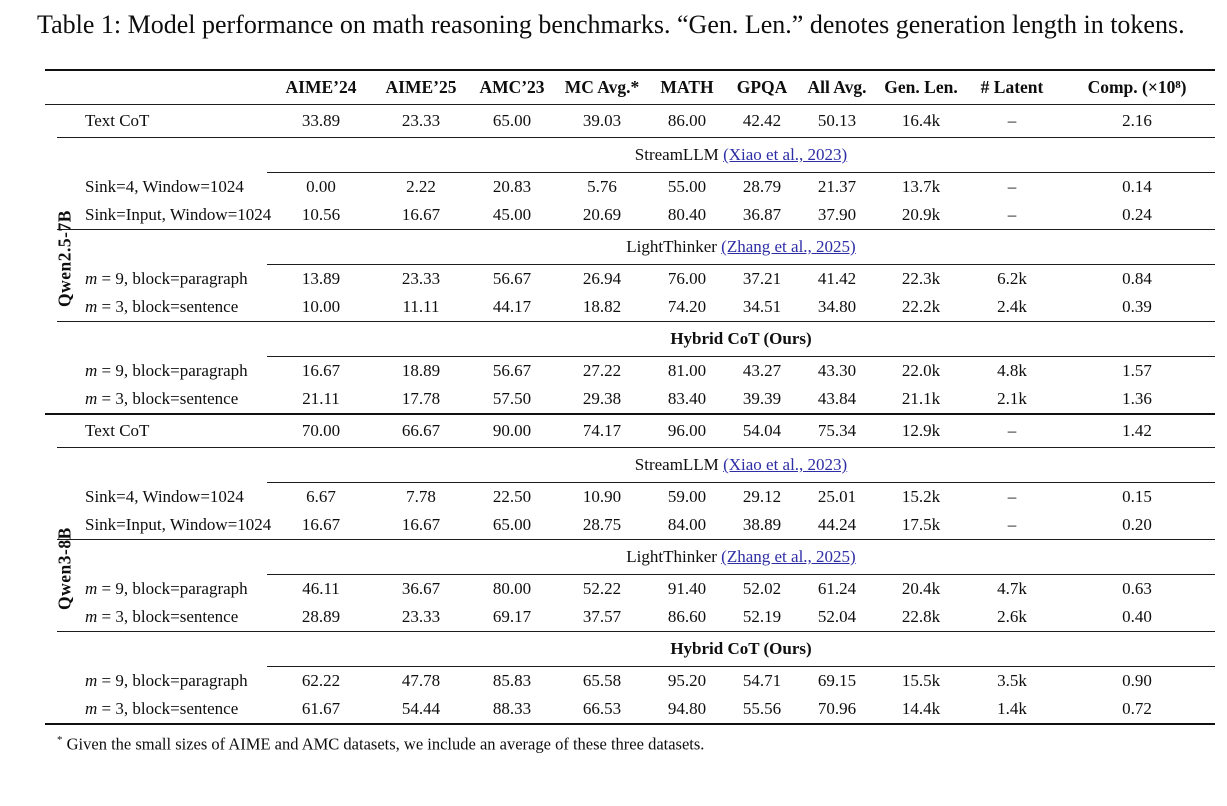 The width and height of the screenshot is (1227, 806). I want to click on value-cell: 94.80, so click(687, 709).